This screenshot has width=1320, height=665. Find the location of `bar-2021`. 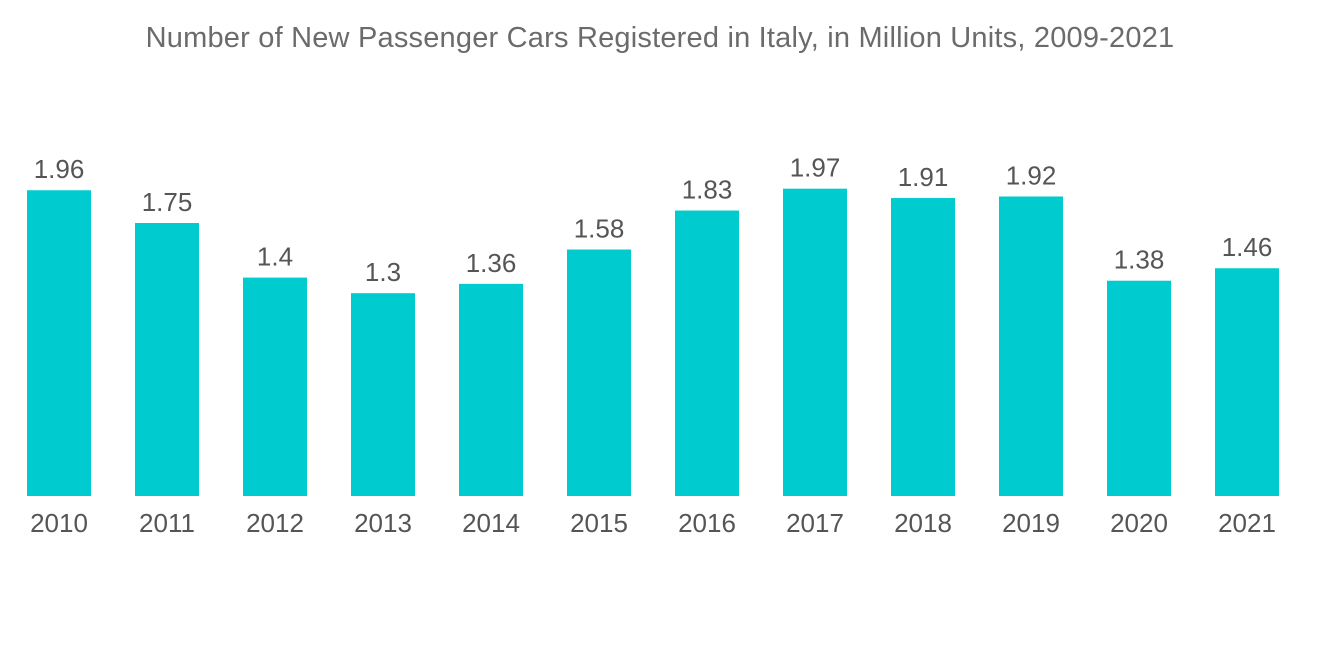

bar-2021 is located at coordinates (1247, 382).